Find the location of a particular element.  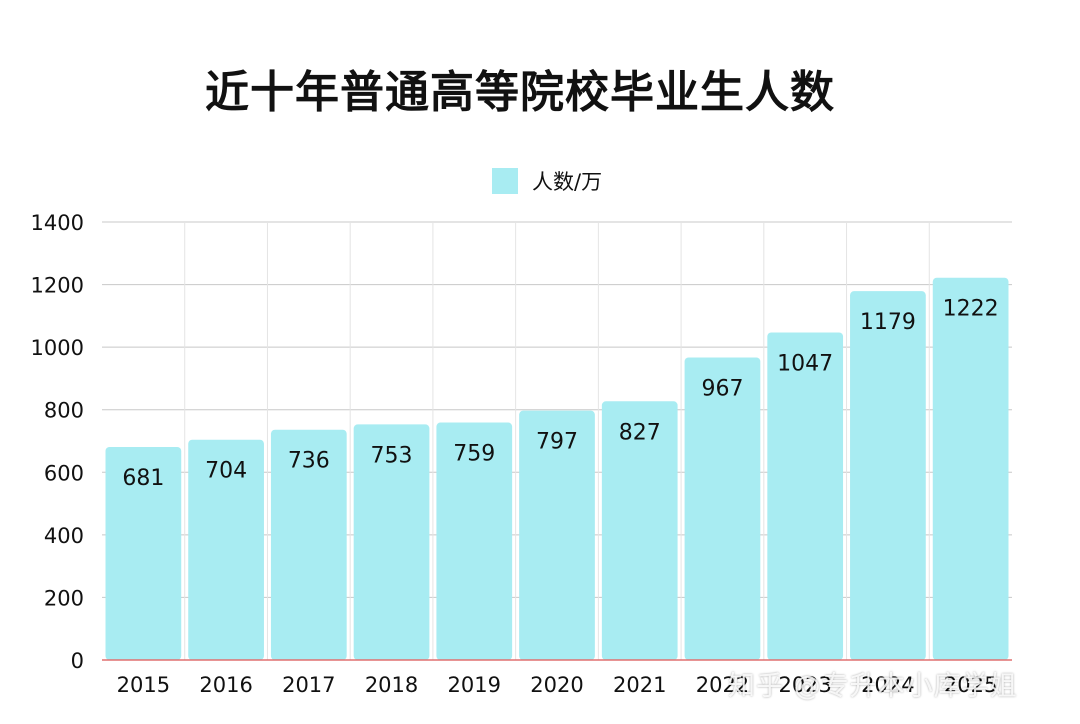

legend-swatch is located at coordinates (505, 181).